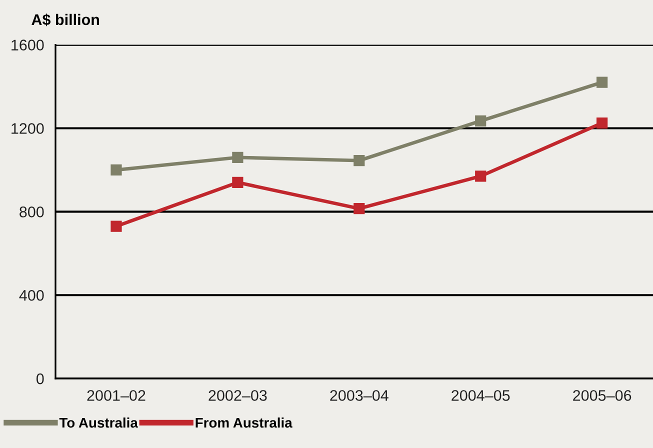 This screenshot has height=448, width=653. What do you see at coordinates (40, 378) in the screenshot?
I see `y-tick-label: 0` at bounding box center [40, 378].